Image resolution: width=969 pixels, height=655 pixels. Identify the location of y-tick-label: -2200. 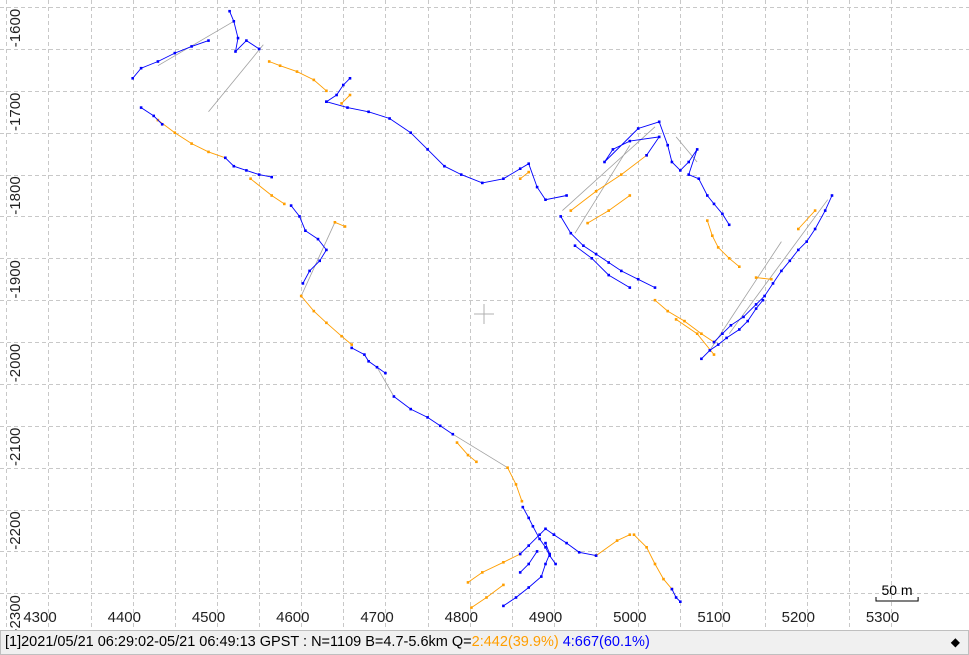
(15, 530).